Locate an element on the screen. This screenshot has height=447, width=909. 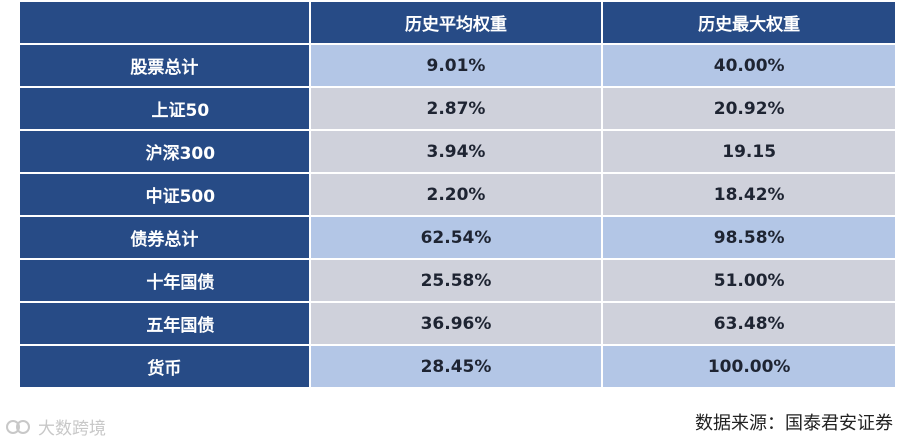
header-avg-weight: 历史平均权重 is located at coordinates (456, 22).